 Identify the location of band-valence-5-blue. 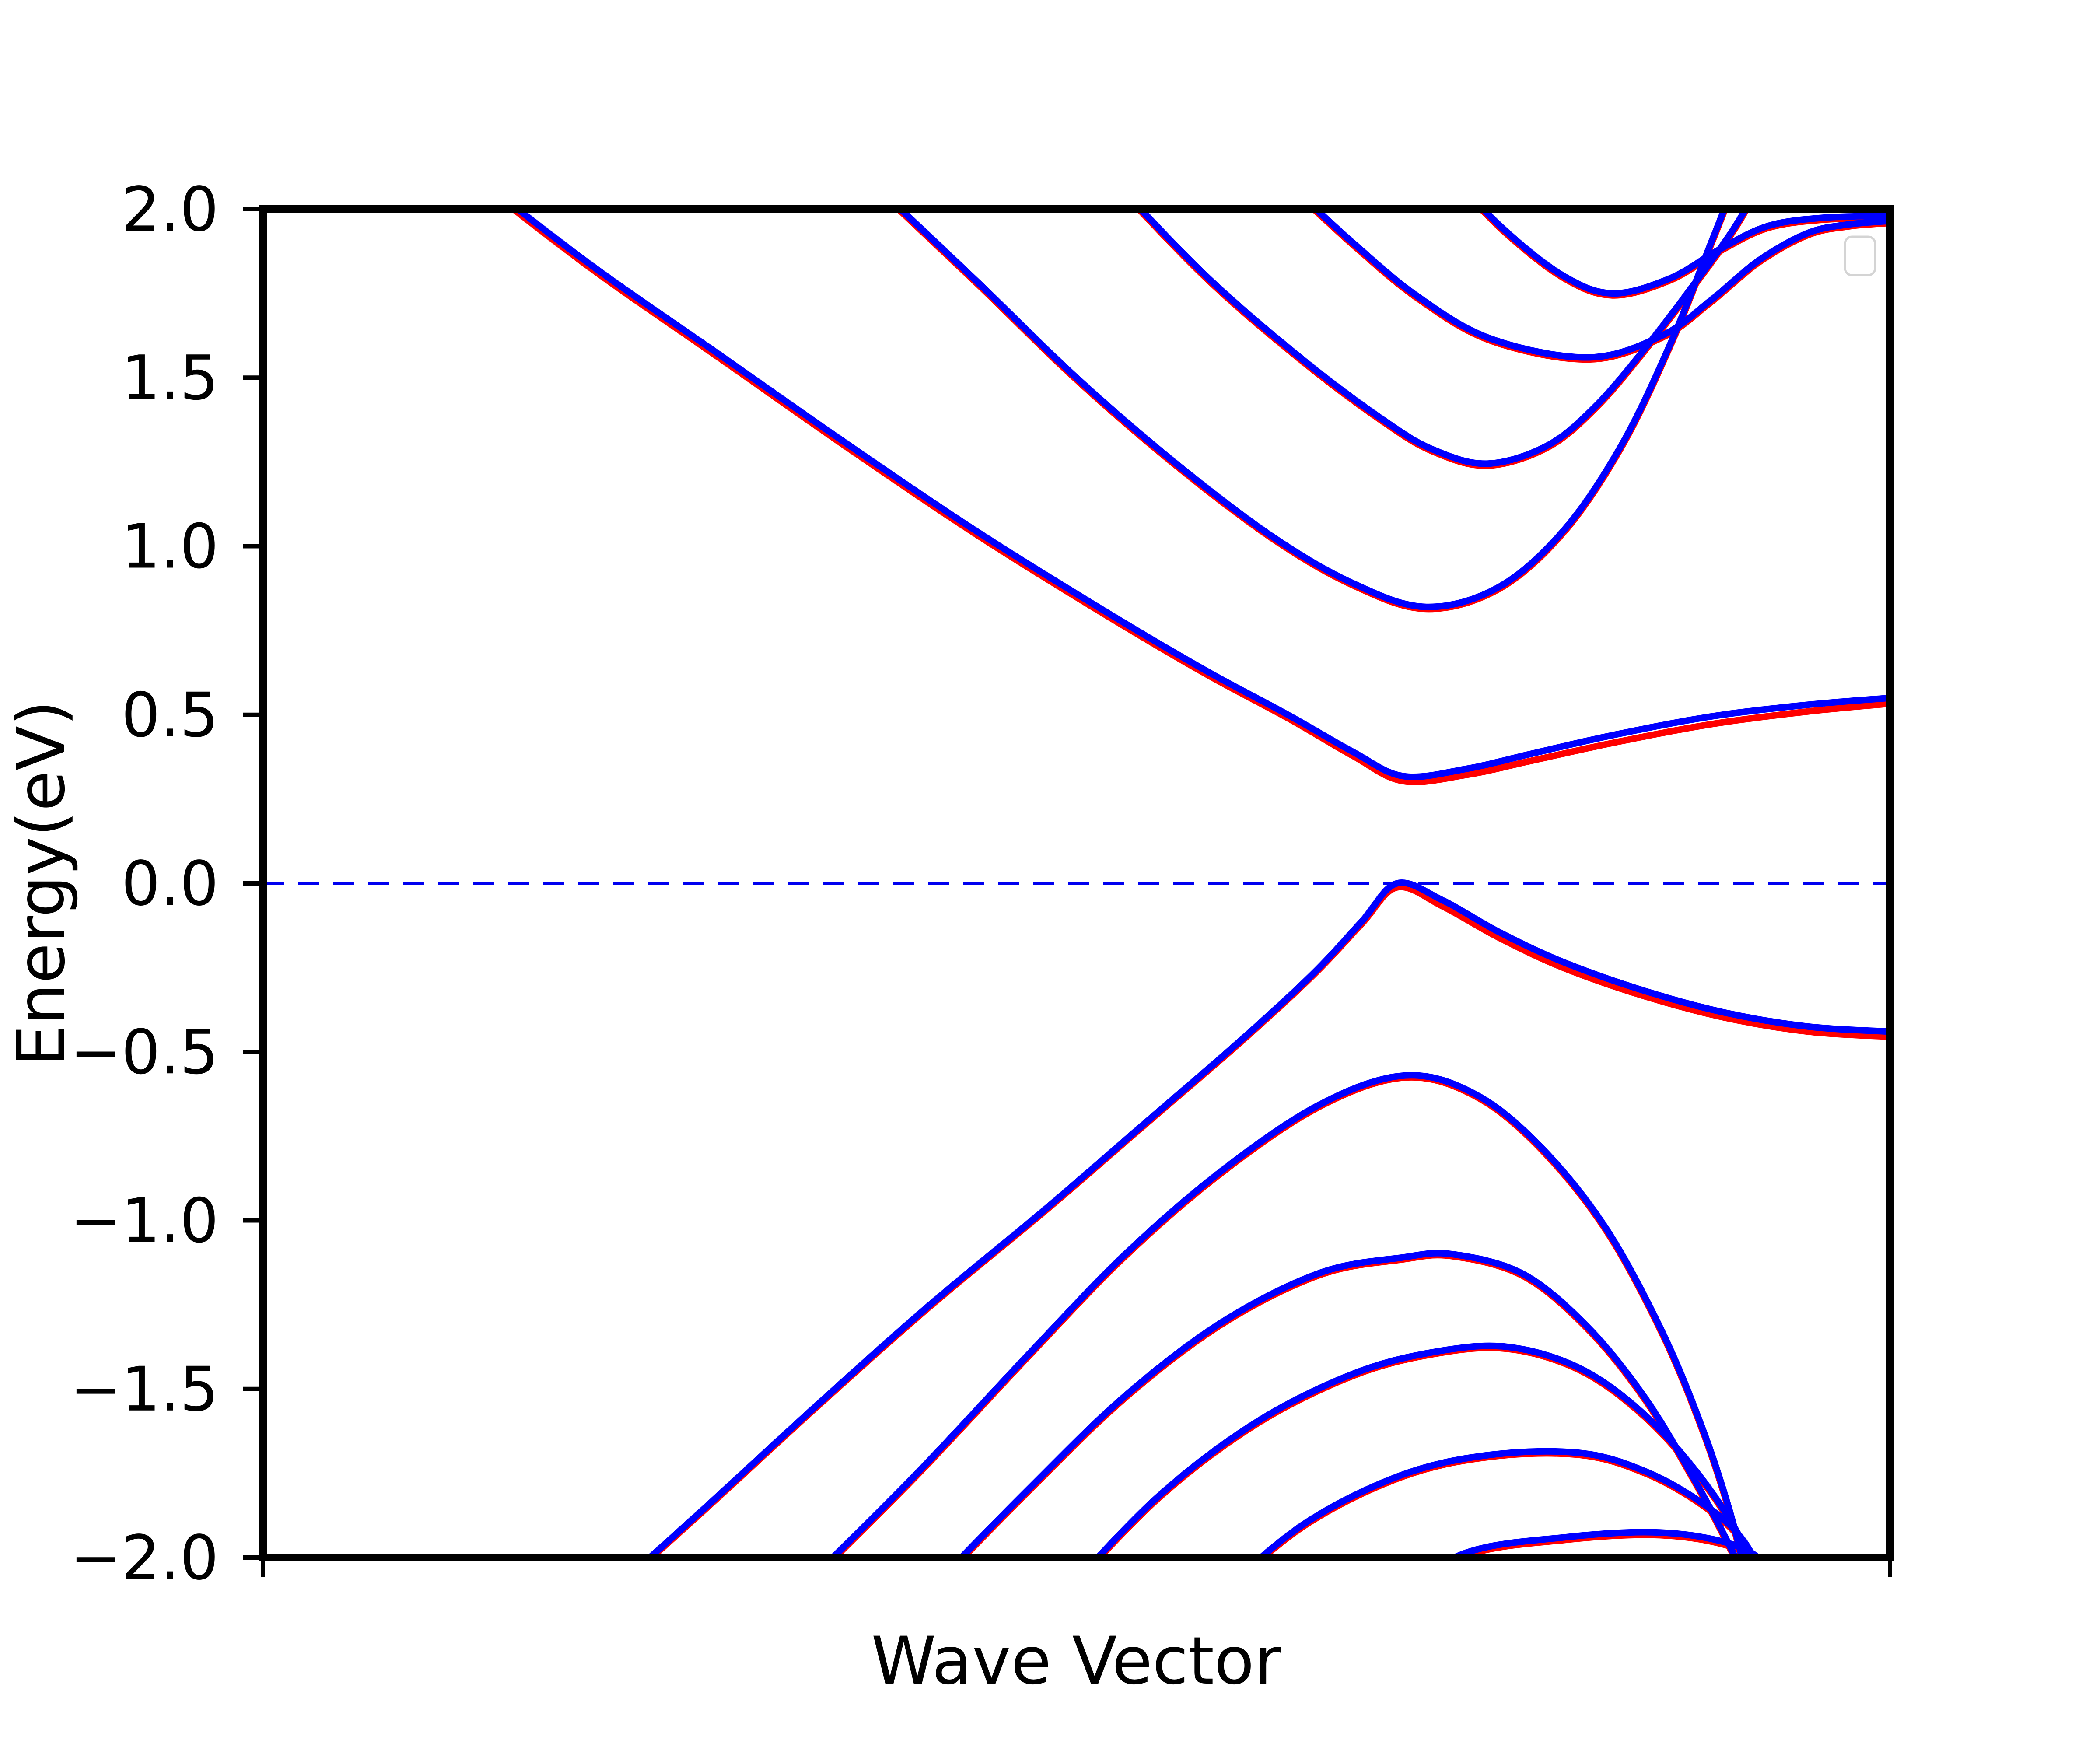
(1507, 1503).